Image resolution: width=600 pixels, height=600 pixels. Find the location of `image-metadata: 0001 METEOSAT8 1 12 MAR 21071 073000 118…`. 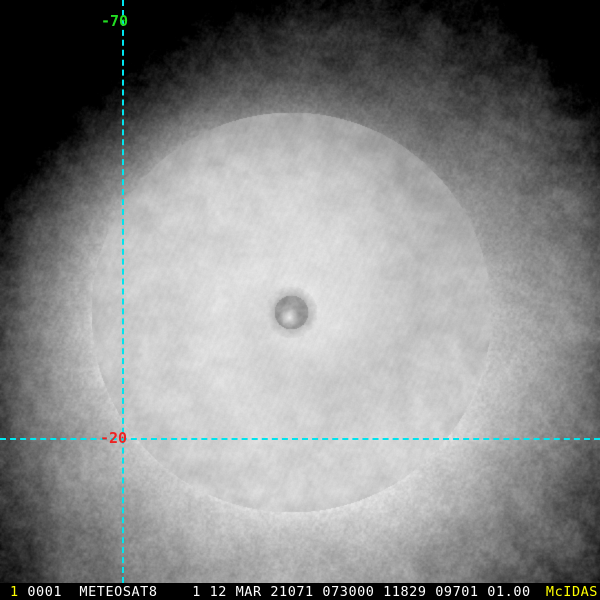

image-metadata: 0001 METEOSAT8 1 12 MAR 21071 073000 118… is located at coordinates (274, 592).